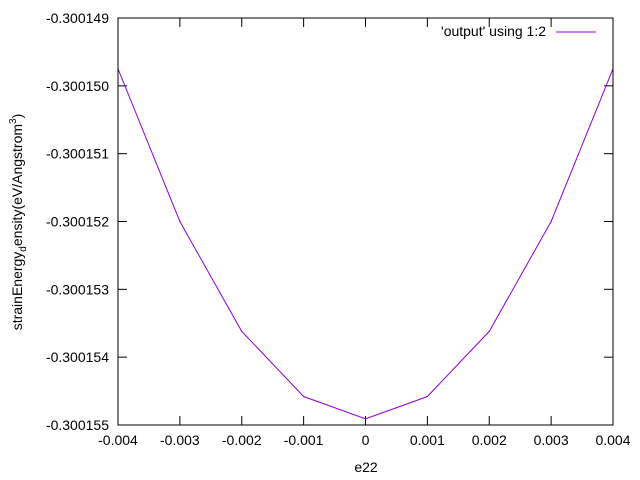  Describe the element at coordinates (612, 440) in the screenshot. I see `x-tick-label: 0.004` at that location.